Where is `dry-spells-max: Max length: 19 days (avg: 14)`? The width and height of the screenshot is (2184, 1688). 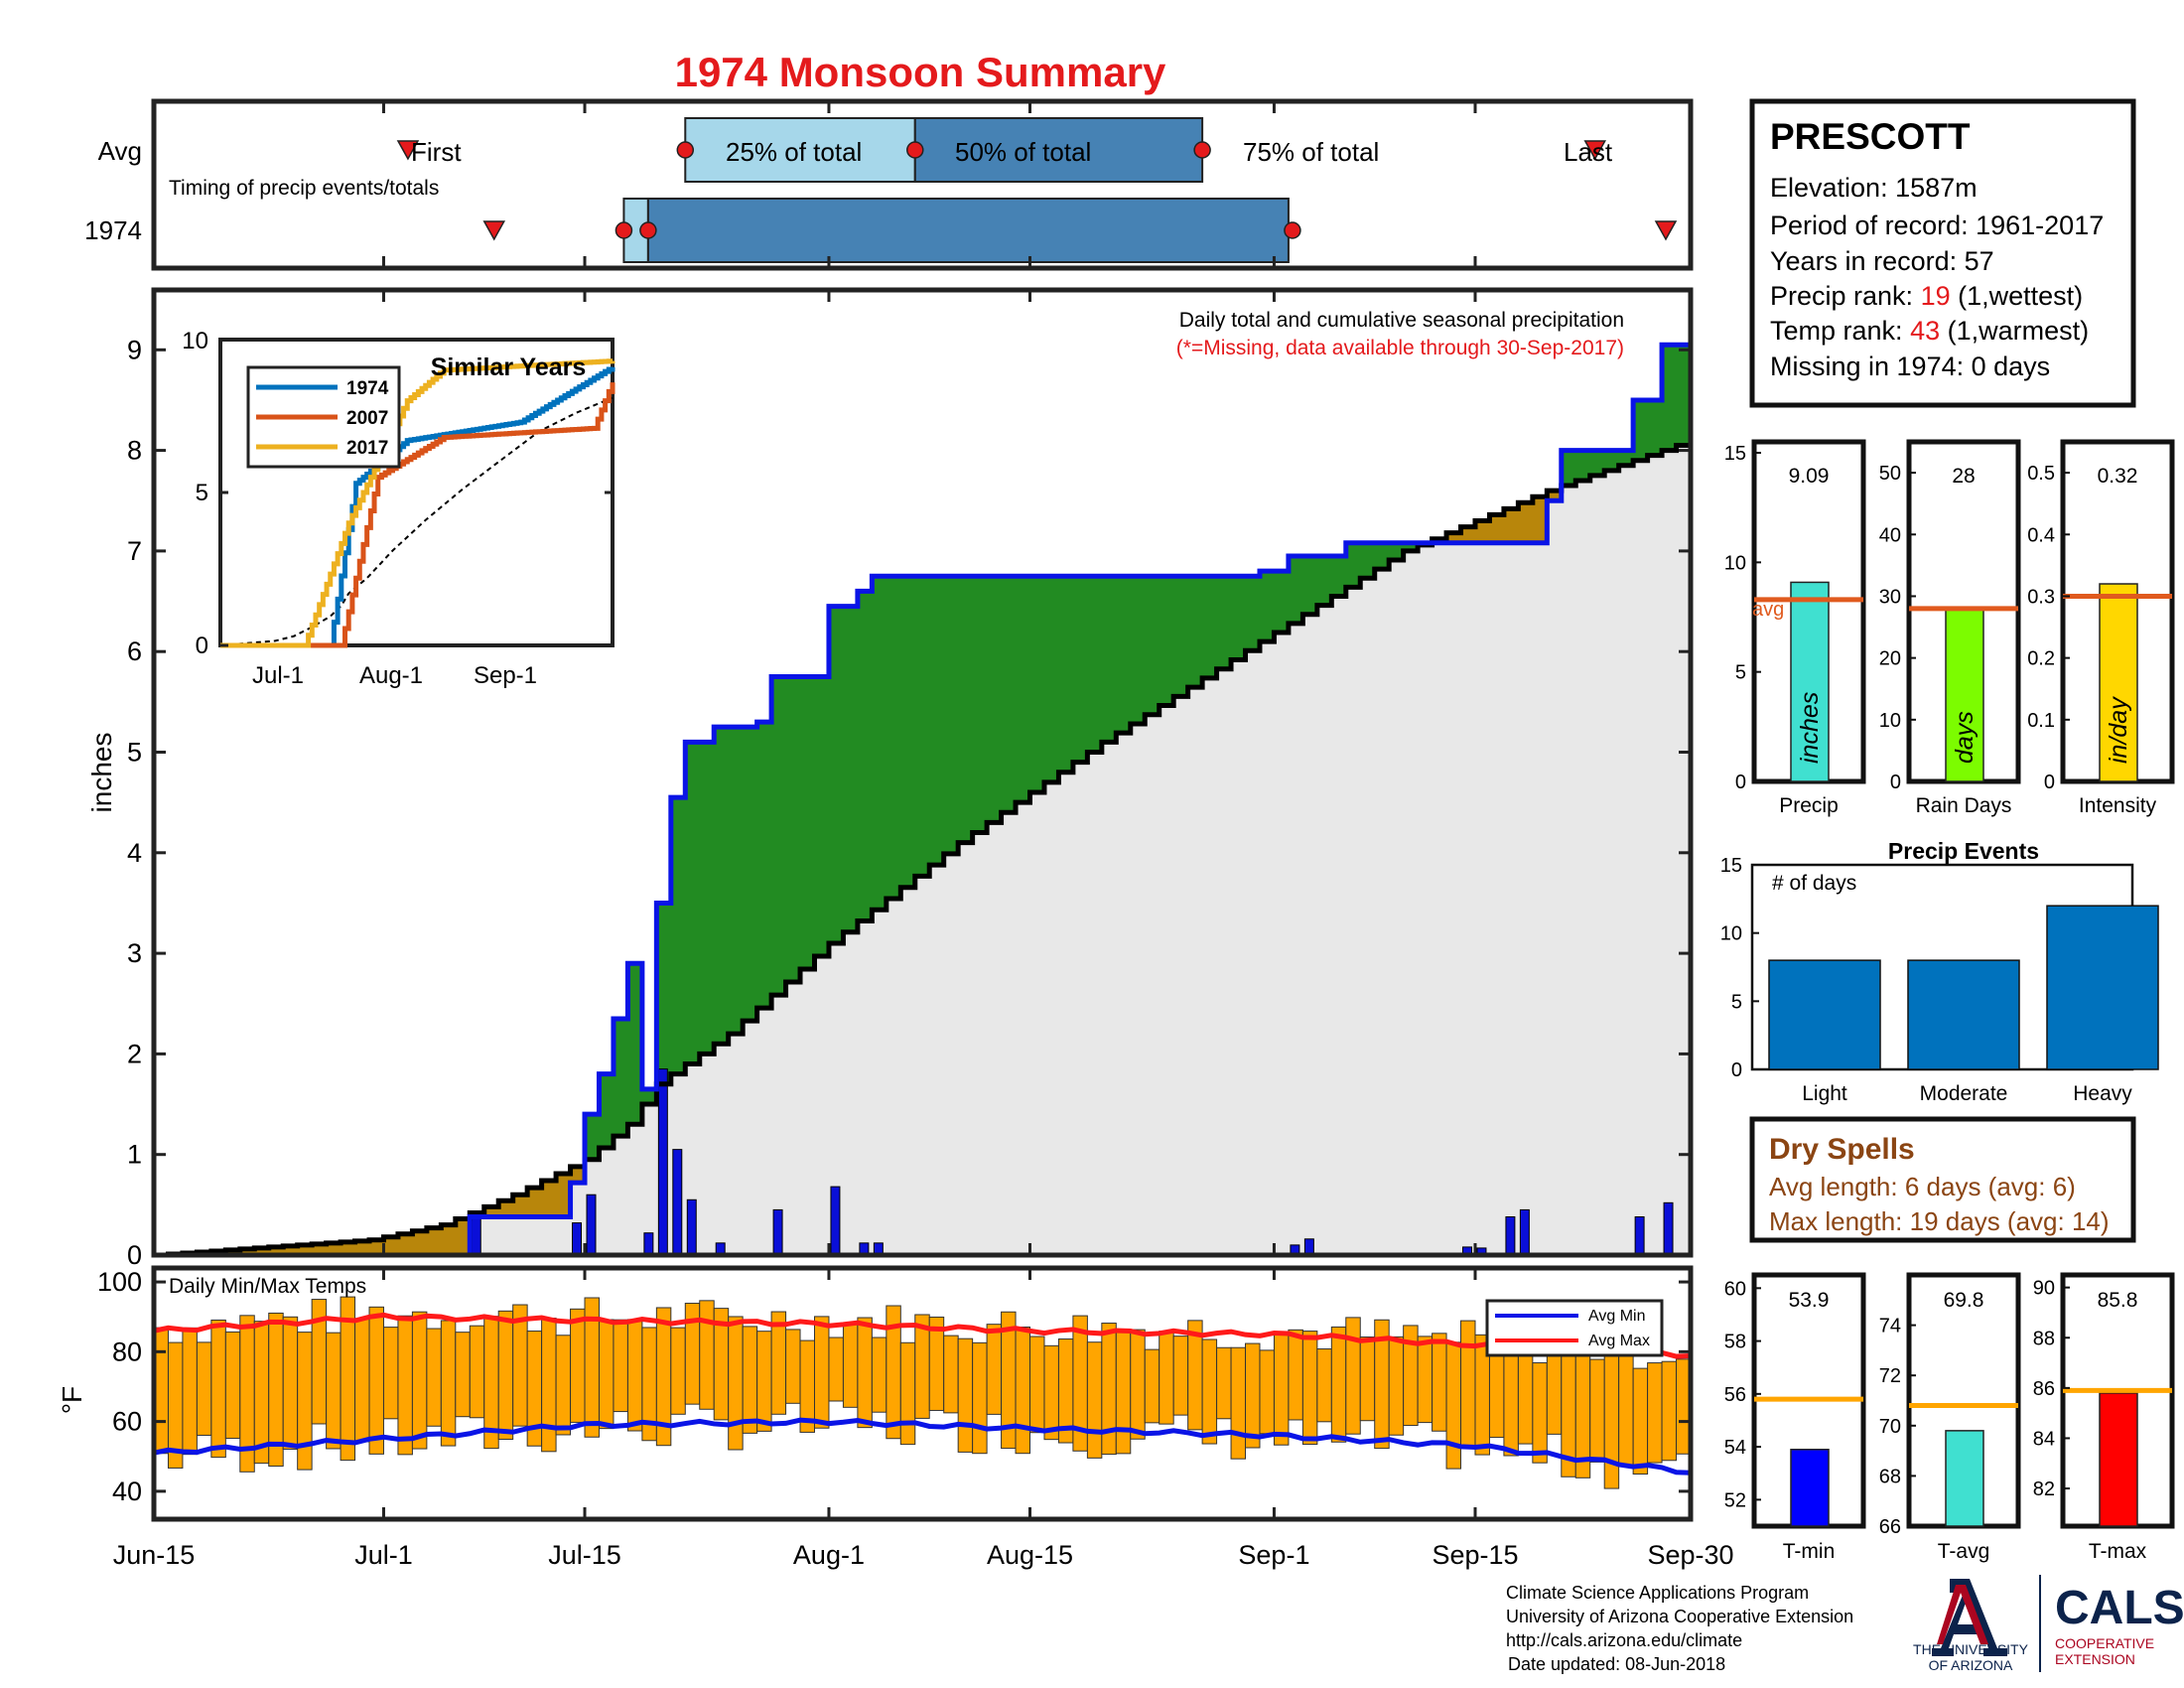 dry-spells-max: Max length: 19 days (avg: 14) is located at coordinates (1939, 1221).